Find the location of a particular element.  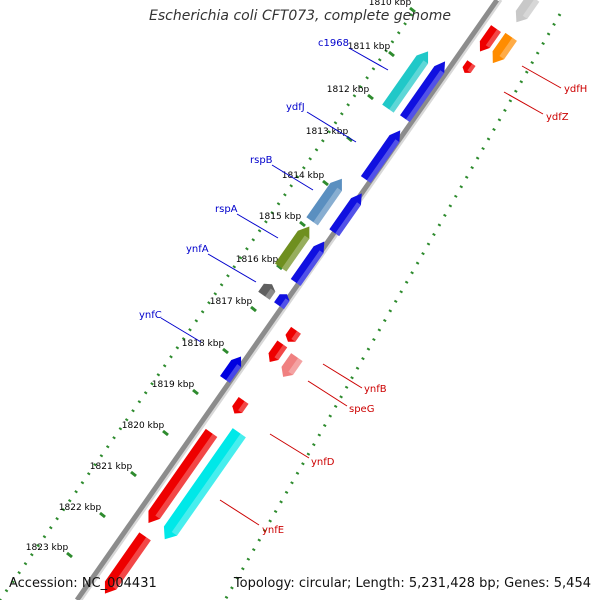

tick-label: 1810 kbp is located at coordinates (390, 4).